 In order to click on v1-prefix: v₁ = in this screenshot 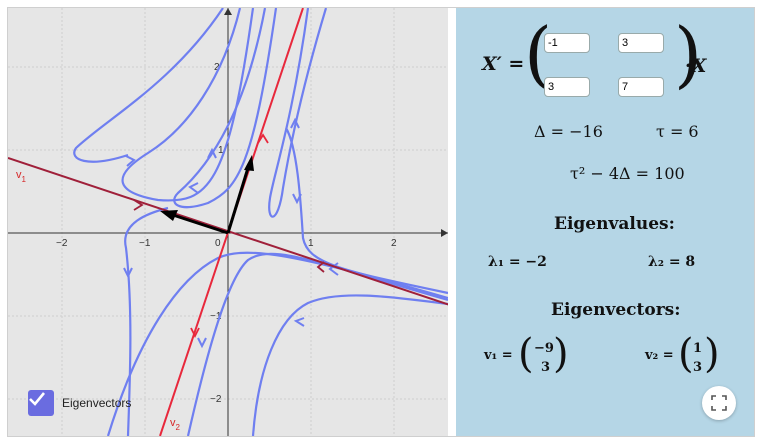, I will do `click(498, 355)`.